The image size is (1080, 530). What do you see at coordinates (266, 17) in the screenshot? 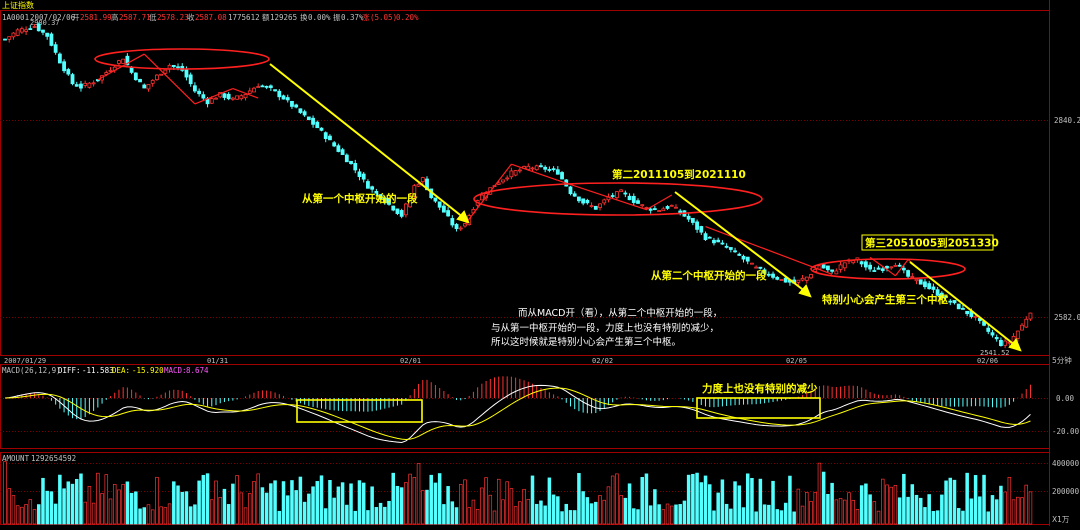
I see `quote-amount-label: 额` at bounding box center [266, 17].